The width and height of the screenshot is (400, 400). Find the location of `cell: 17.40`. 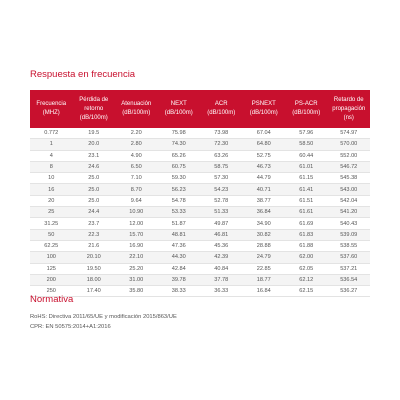

cell: 17.40 is located at coordinates (93, 291).